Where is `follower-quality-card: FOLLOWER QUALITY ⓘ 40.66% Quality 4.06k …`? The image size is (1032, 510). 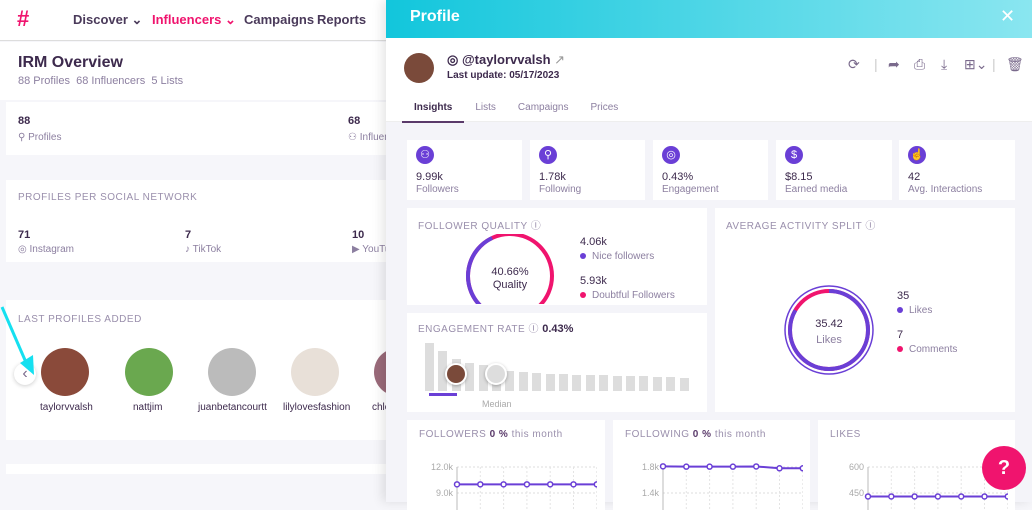
follower-quality-card: FOLLOWER QUALITY ⓘ 40.66% Quality 4.06k … is located at coordinates (557, 256).